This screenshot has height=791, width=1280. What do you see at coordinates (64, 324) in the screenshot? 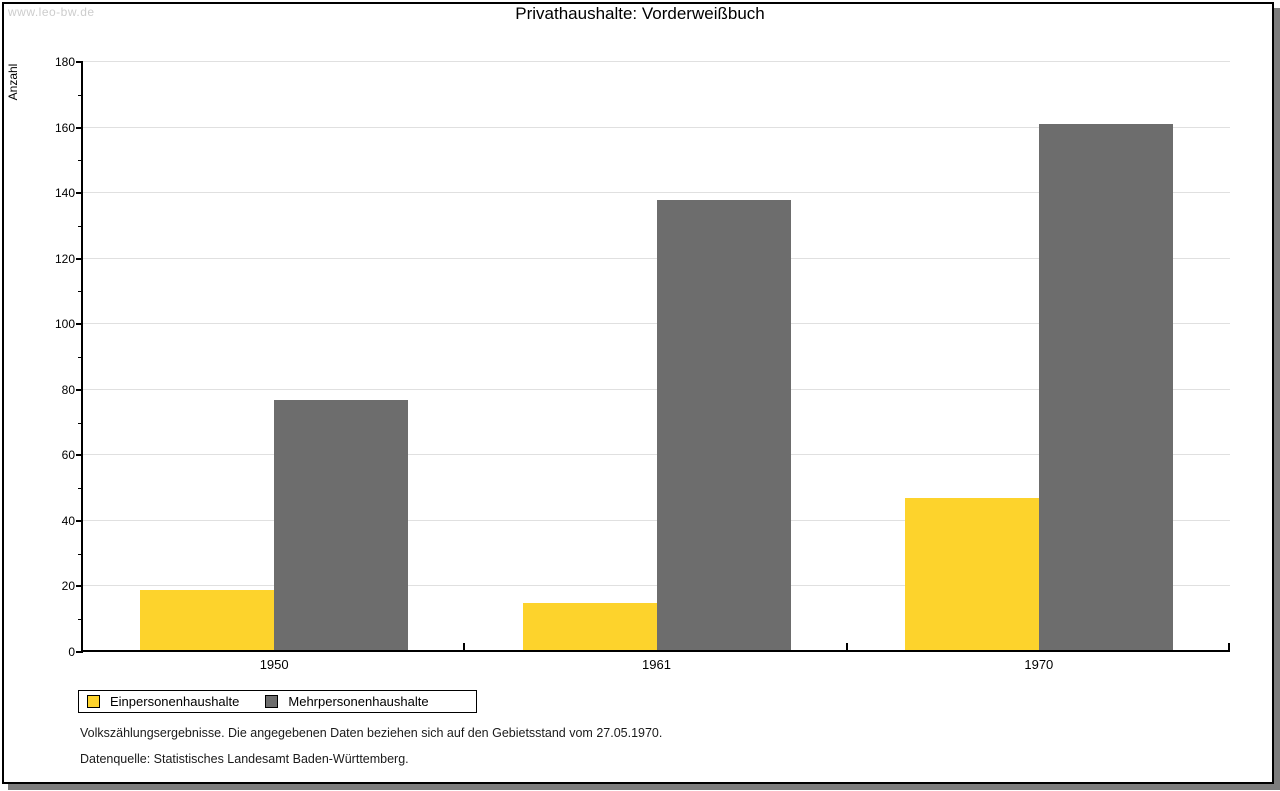
I see `y-tick-label-100: 100` at bounding box center [64, 324].